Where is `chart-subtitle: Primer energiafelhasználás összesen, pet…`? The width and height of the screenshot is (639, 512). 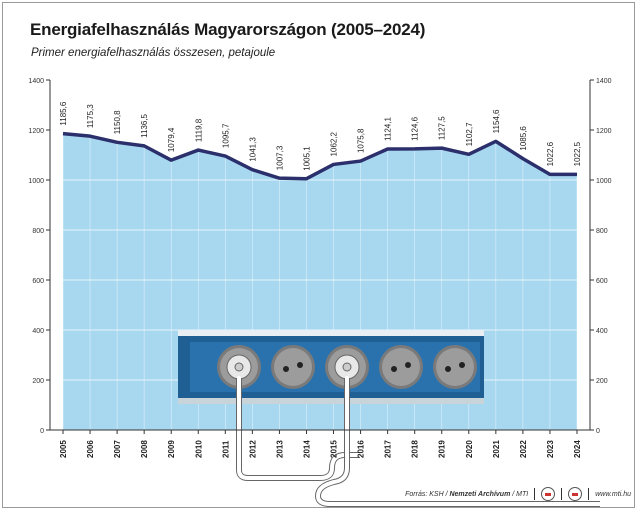
chart-subtitle: Primer energiafelhasználás összesen, pet… is located at coordinates (153, 53).